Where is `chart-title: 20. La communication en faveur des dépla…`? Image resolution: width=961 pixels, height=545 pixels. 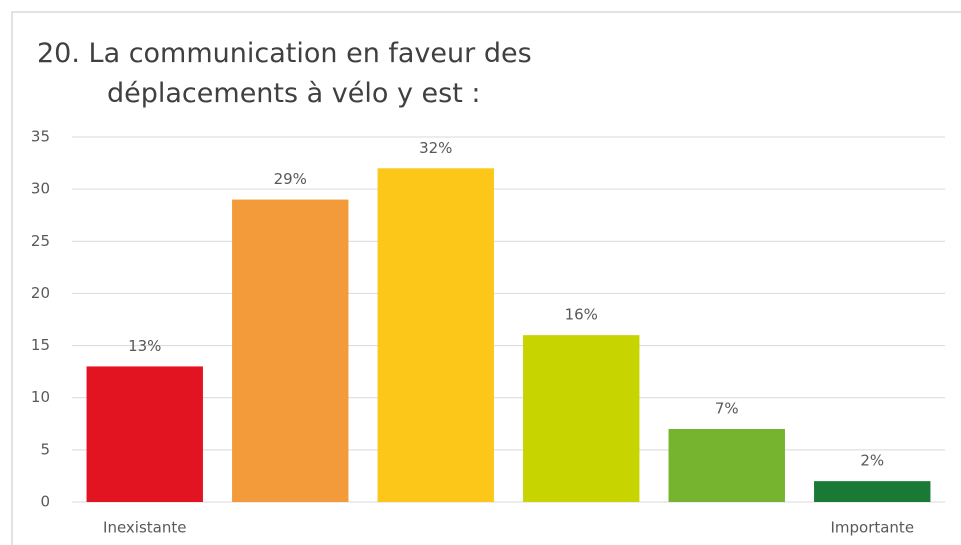 chart-title: 20. La communication en faveur des dépla… is located at coordinates (284, 73).